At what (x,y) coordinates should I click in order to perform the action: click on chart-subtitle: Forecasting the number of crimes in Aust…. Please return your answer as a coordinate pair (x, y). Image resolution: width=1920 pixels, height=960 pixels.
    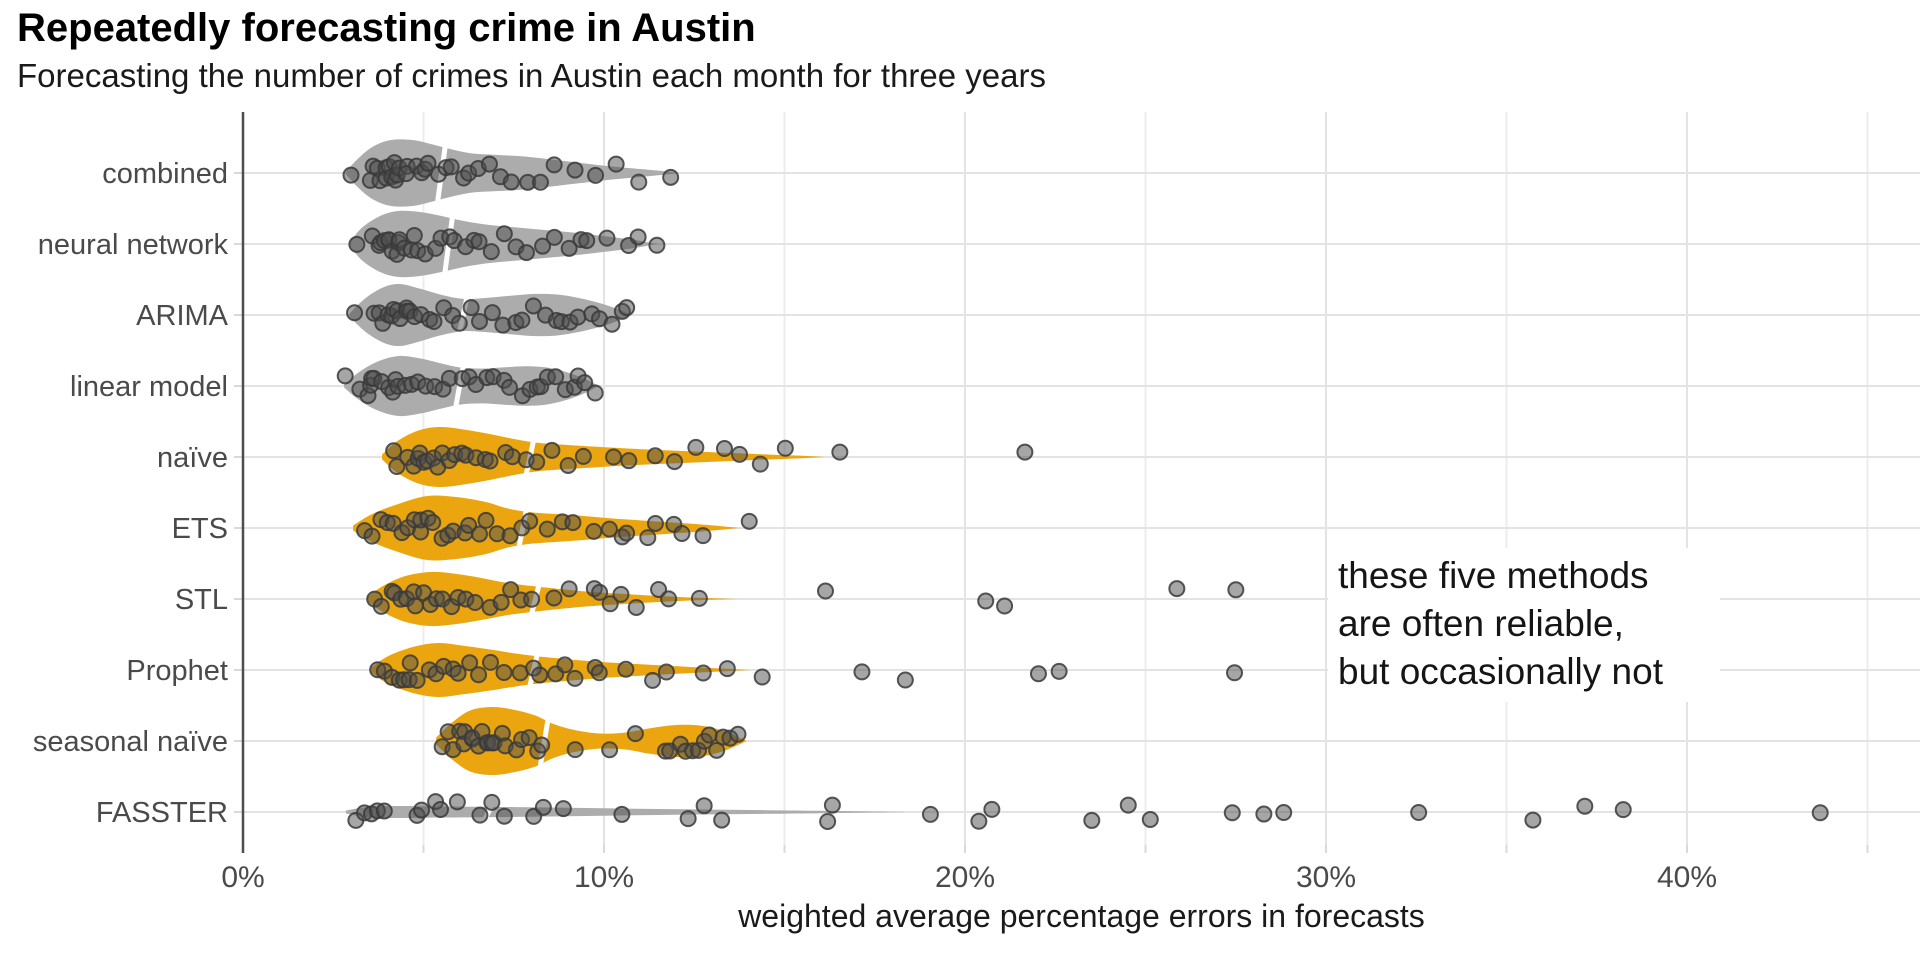
    Looking at the image, I should click on (531, 75).